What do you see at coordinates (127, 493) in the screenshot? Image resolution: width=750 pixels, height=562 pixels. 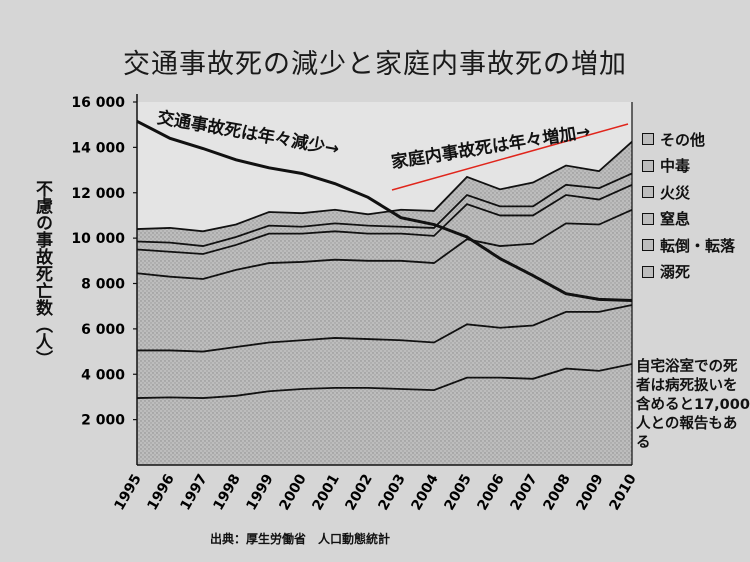 I see `x-tick-label: 1995` at bounding box center [127, 493].